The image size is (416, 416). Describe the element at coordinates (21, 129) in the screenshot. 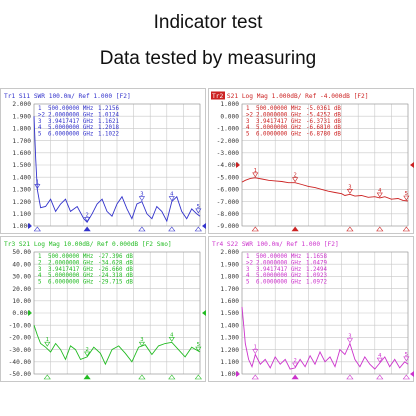

I see `y-tick-label: 1.800` at that location.